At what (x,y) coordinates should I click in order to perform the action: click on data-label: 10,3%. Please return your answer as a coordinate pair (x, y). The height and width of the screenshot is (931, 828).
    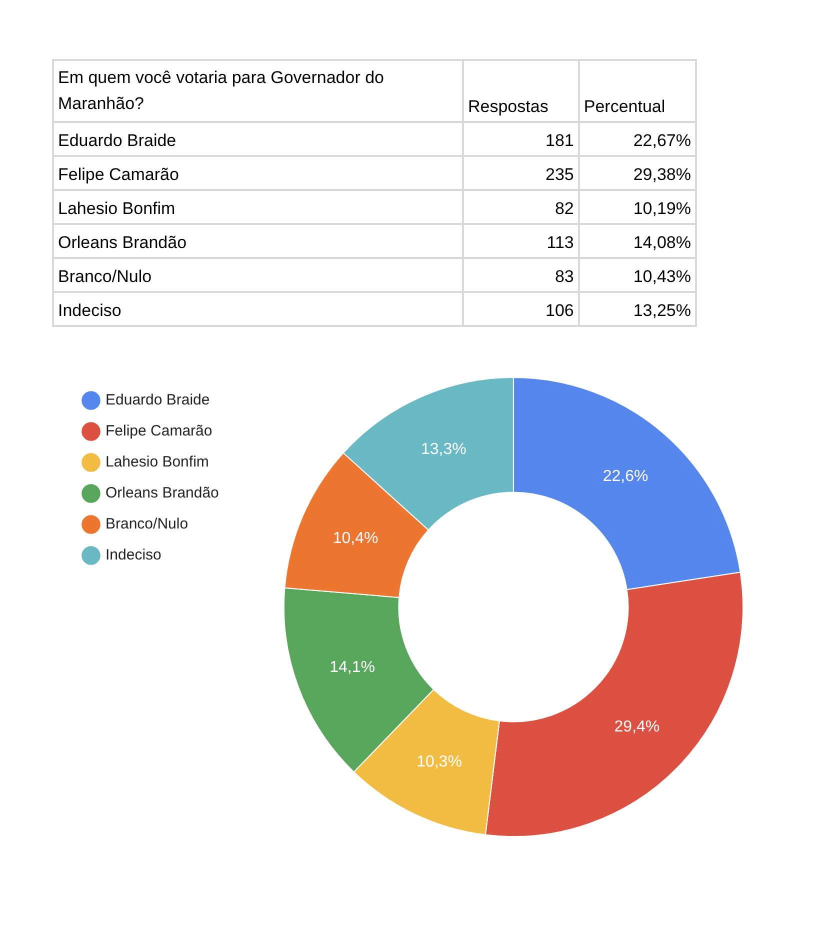
    Looking at the image, I should click on (439, 762).